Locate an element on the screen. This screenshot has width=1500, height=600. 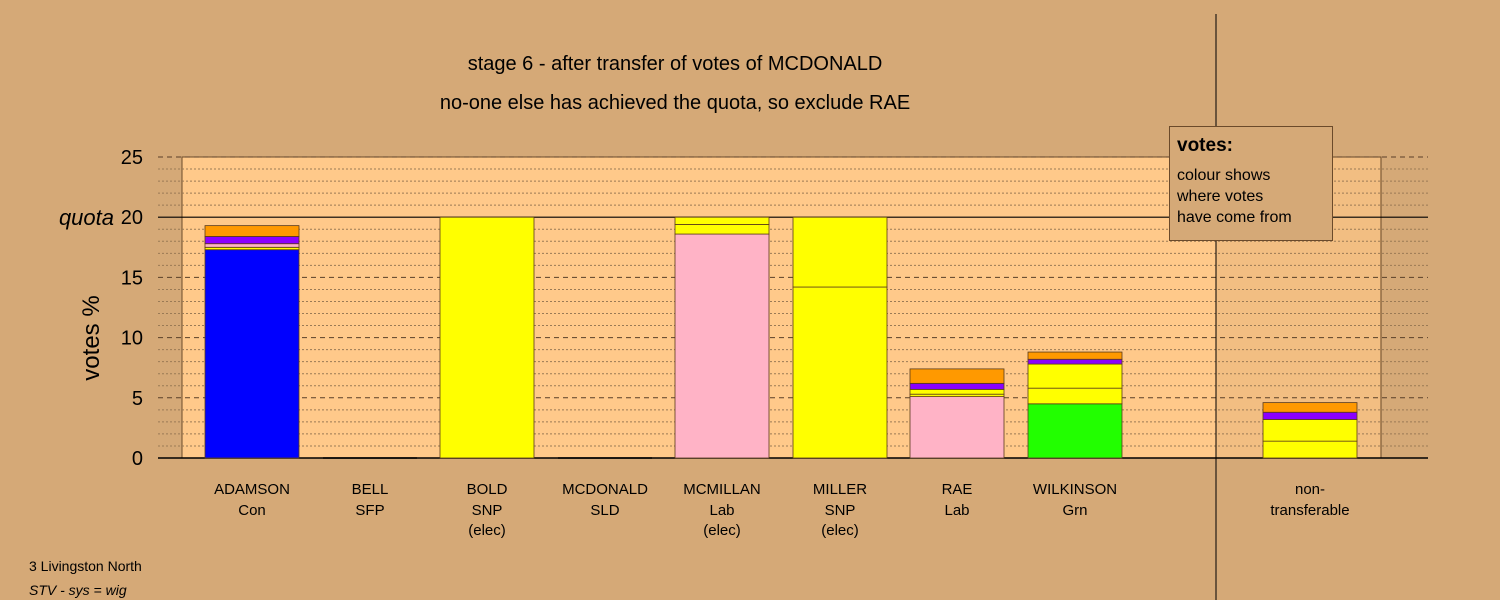
y-axis-label: votes % is located at coordinates (91, 337).